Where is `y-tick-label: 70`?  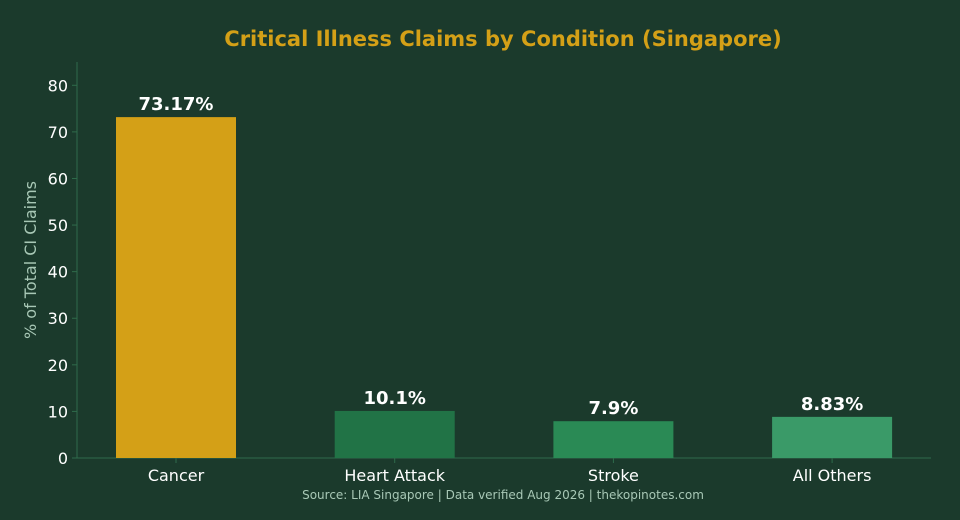 y-tick-label: 70 is located at coordinates (58, 132).